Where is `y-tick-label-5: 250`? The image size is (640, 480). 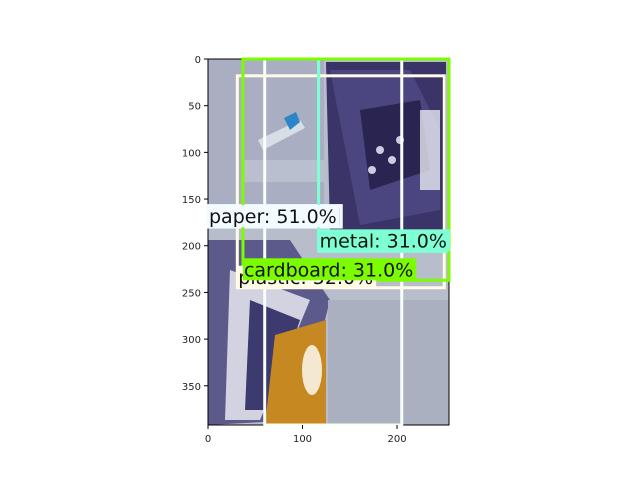
y-tick-label-5: 250 is located at coordinates (191, 293).